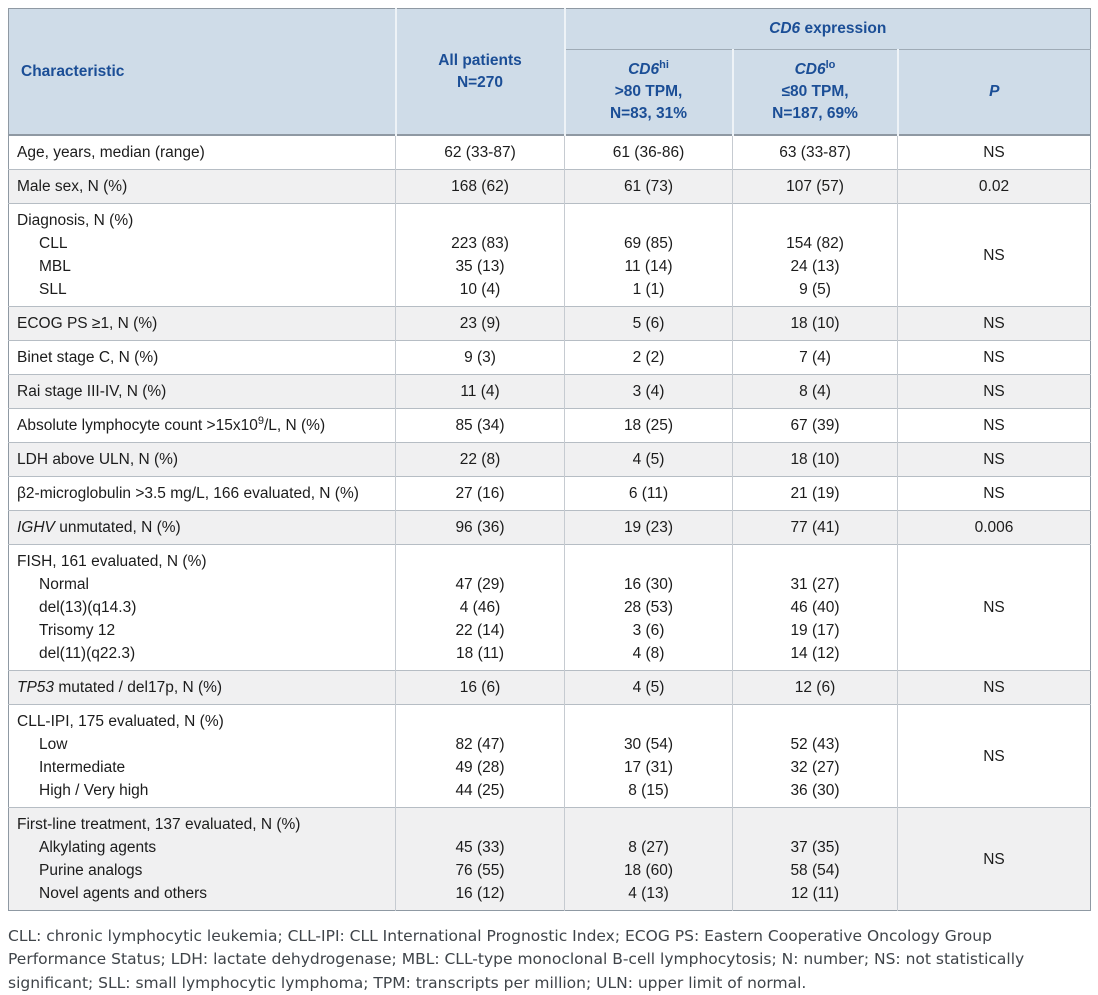 The height and width of the screenshot is (995, 1098). I want to click on row-label: Male sex, N (%), so click(72, 186).